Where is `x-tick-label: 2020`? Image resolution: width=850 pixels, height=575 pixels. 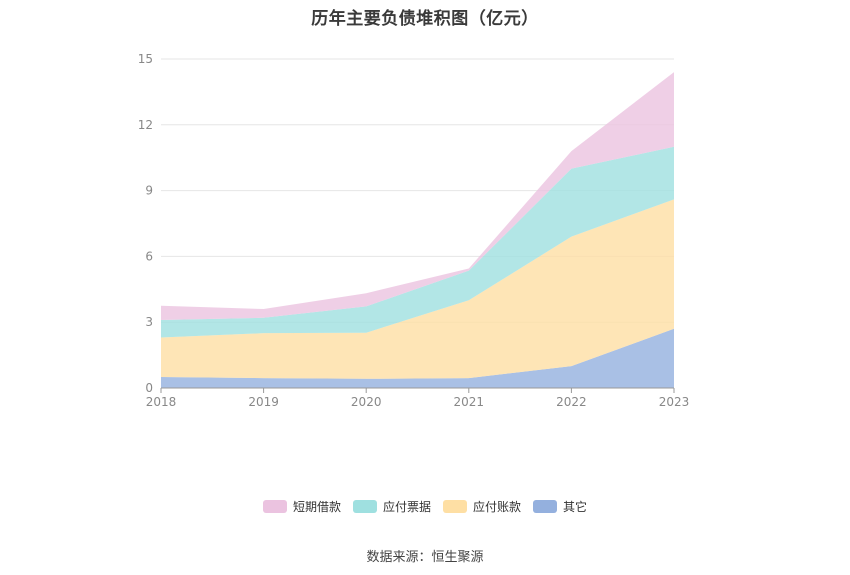 x-tick-label: 2020 is located at coordinates (366, 402).